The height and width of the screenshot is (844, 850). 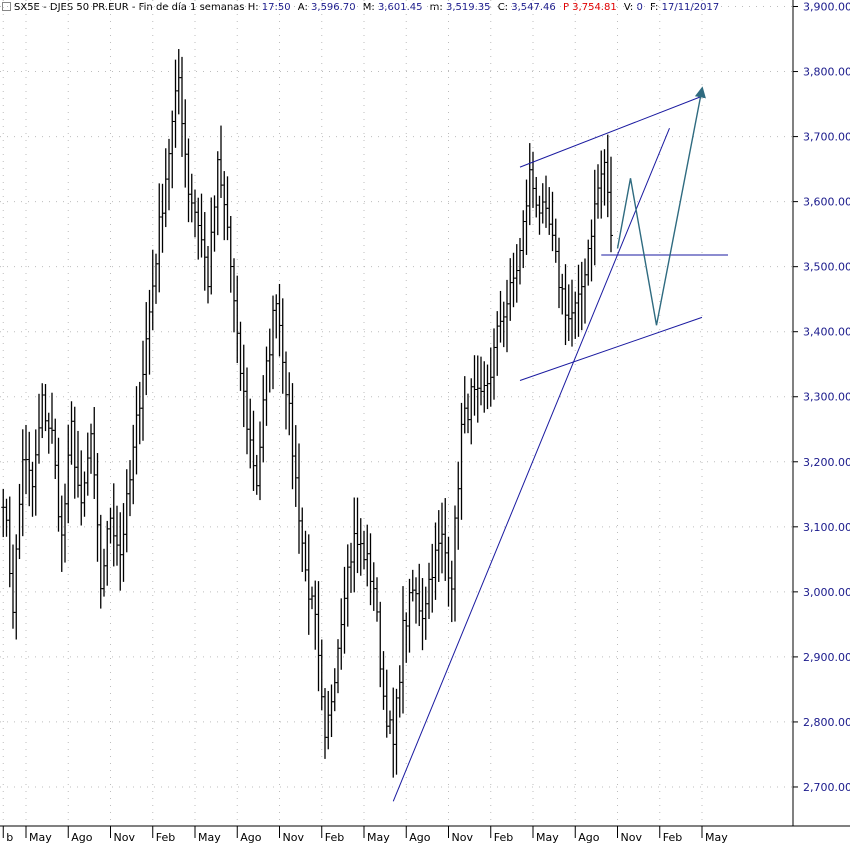 What do you see at coordinates (690, 7) in the screenshot?
I see `f-value: 17/11/2017` at bounding box center [690, 7].